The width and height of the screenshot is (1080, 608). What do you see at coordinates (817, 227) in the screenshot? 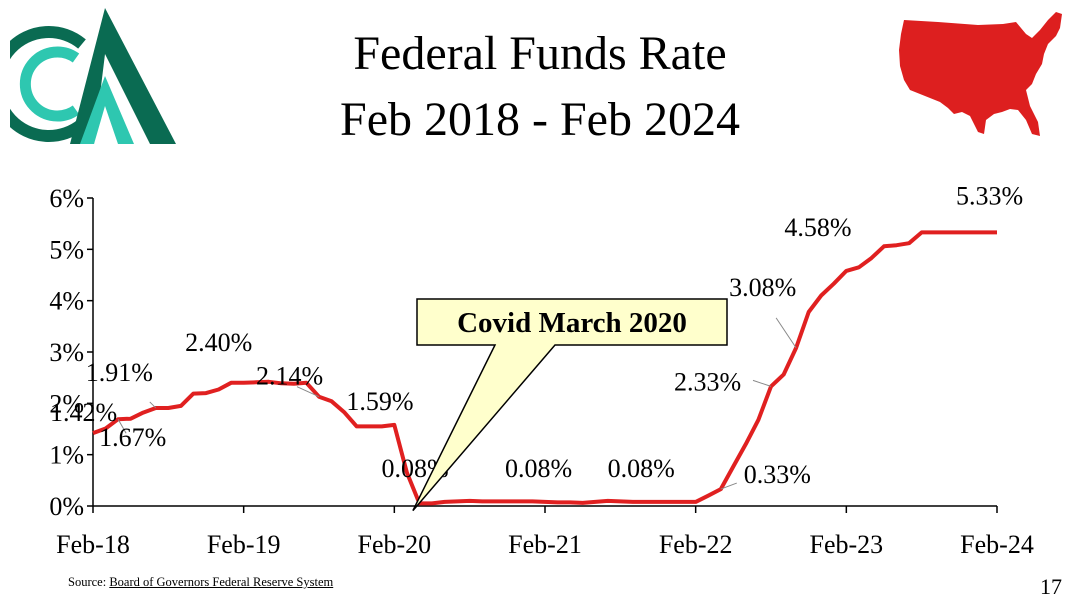
I see `data-label: 4.58%` at bounding box center [817, 227].